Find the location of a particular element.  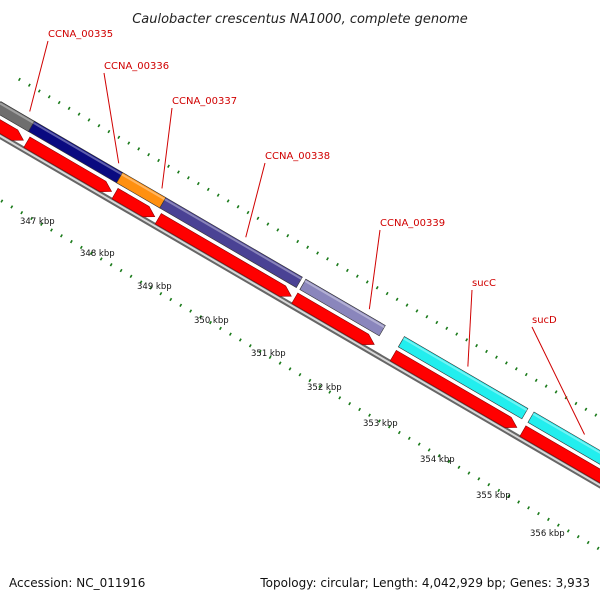

kbp-label: 347 kbp is located at coordinates (37, 222).